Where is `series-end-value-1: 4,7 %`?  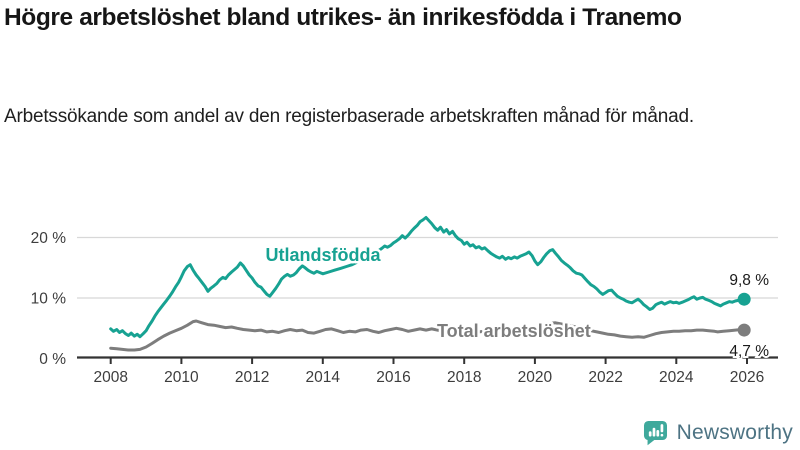 series-end-value-1: 4,7 % is located at coordinates (749, 351).